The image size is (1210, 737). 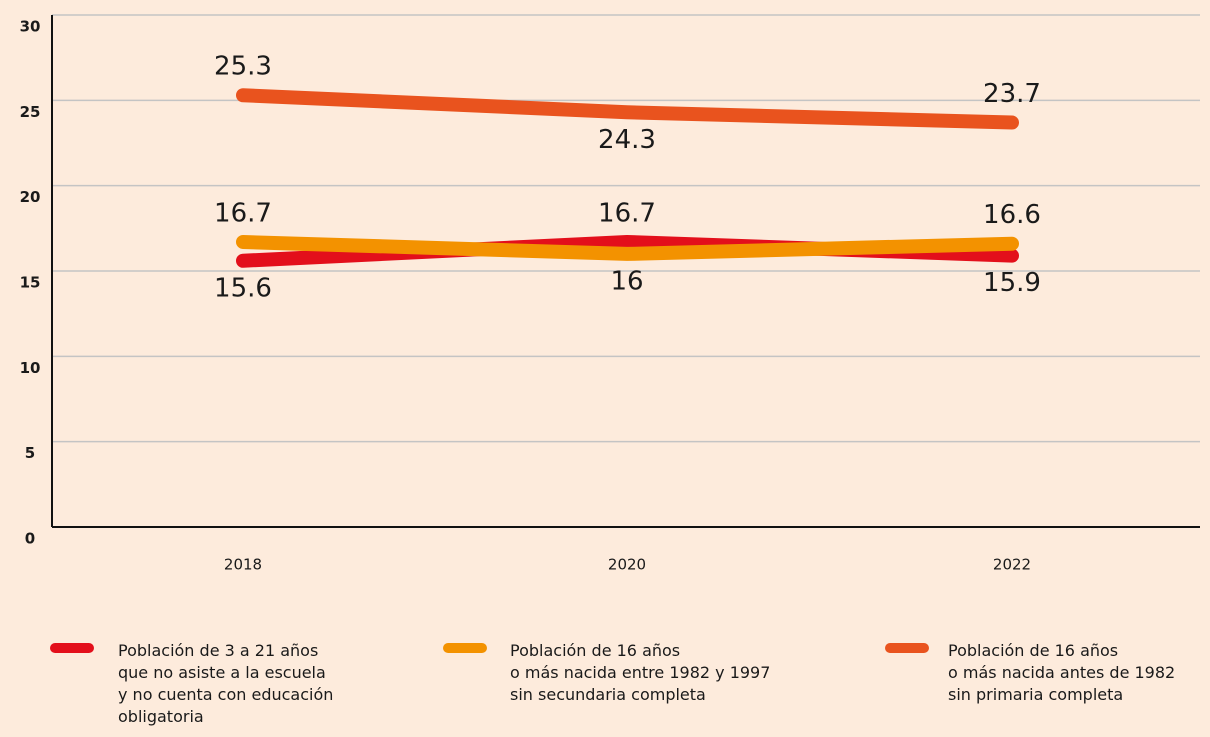 I want to click on y-tick-label: 20, so click(x=30, y=197).